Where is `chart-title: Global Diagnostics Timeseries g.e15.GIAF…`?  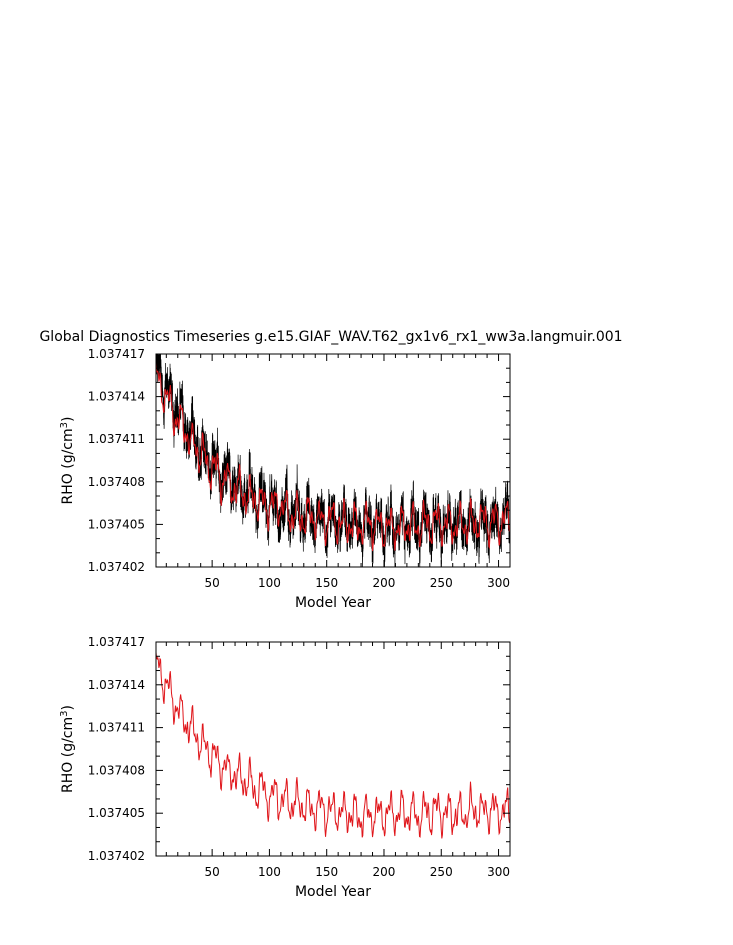 chart-title: Global Diagnostics Timeseries g.e15.GIAF… is located at coordinates (330, 337).